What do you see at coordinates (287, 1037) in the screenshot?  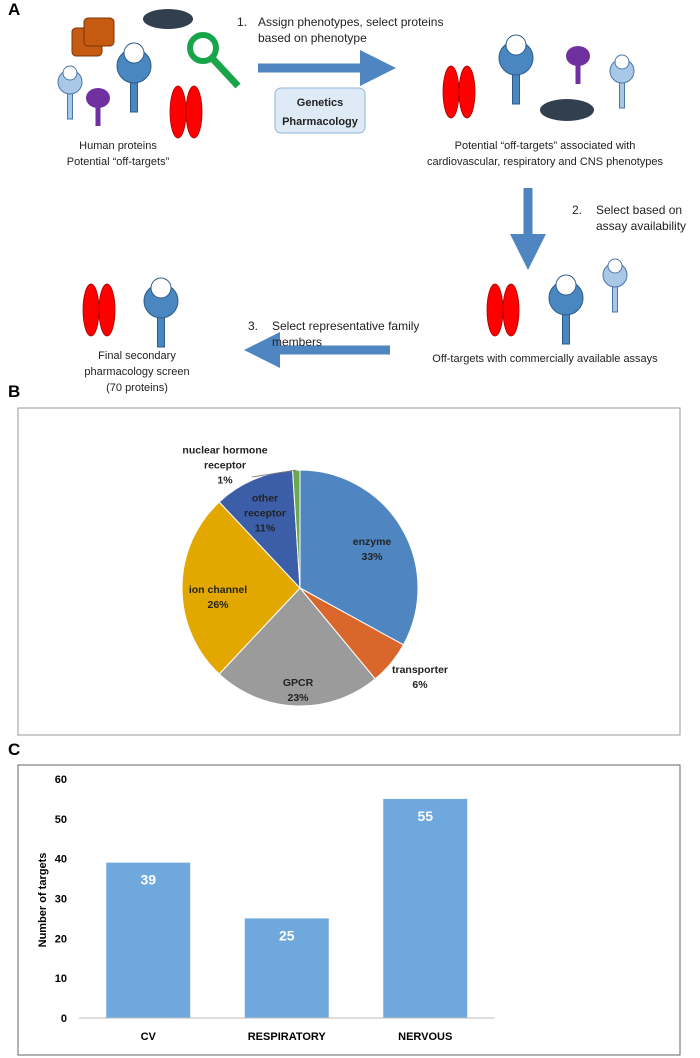 I see `x-tick-label: RESPIRATORY` at bounding box center [287, 1037].